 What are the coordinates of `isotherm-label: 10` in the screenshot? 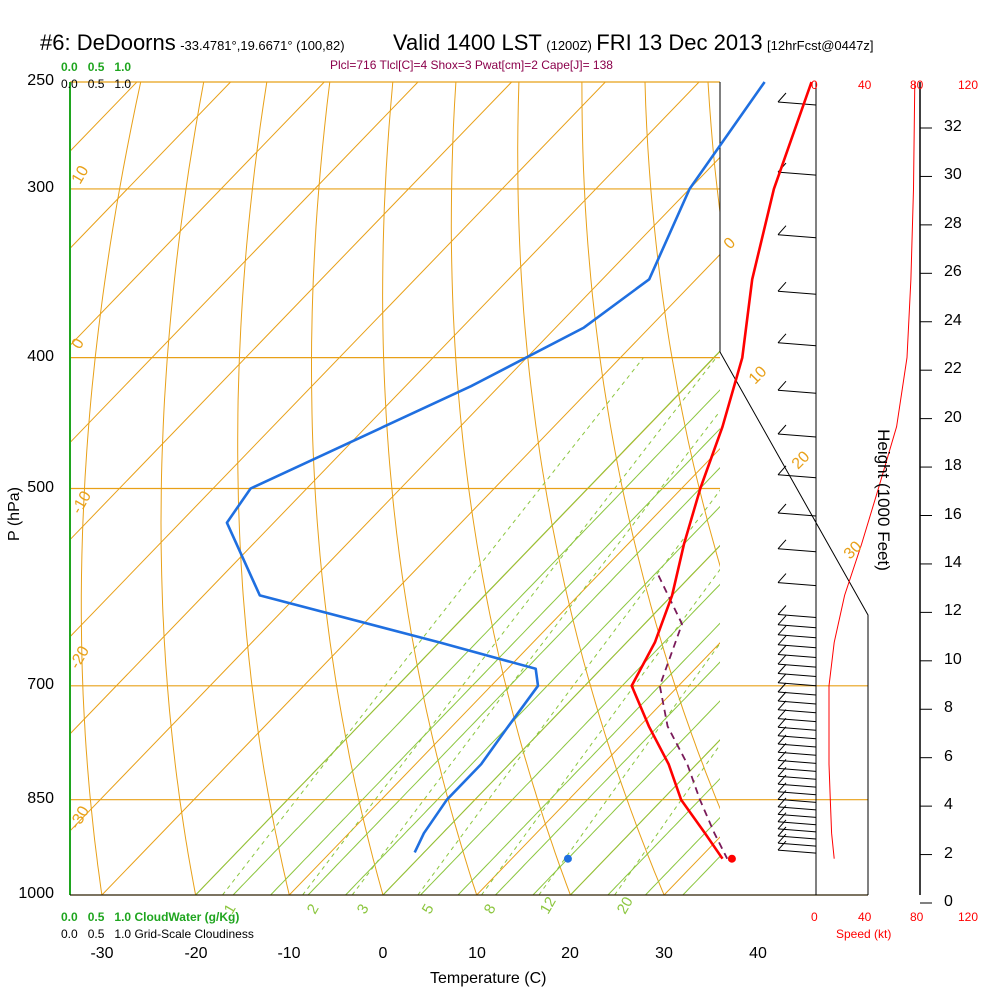 It's located at (81, 175).